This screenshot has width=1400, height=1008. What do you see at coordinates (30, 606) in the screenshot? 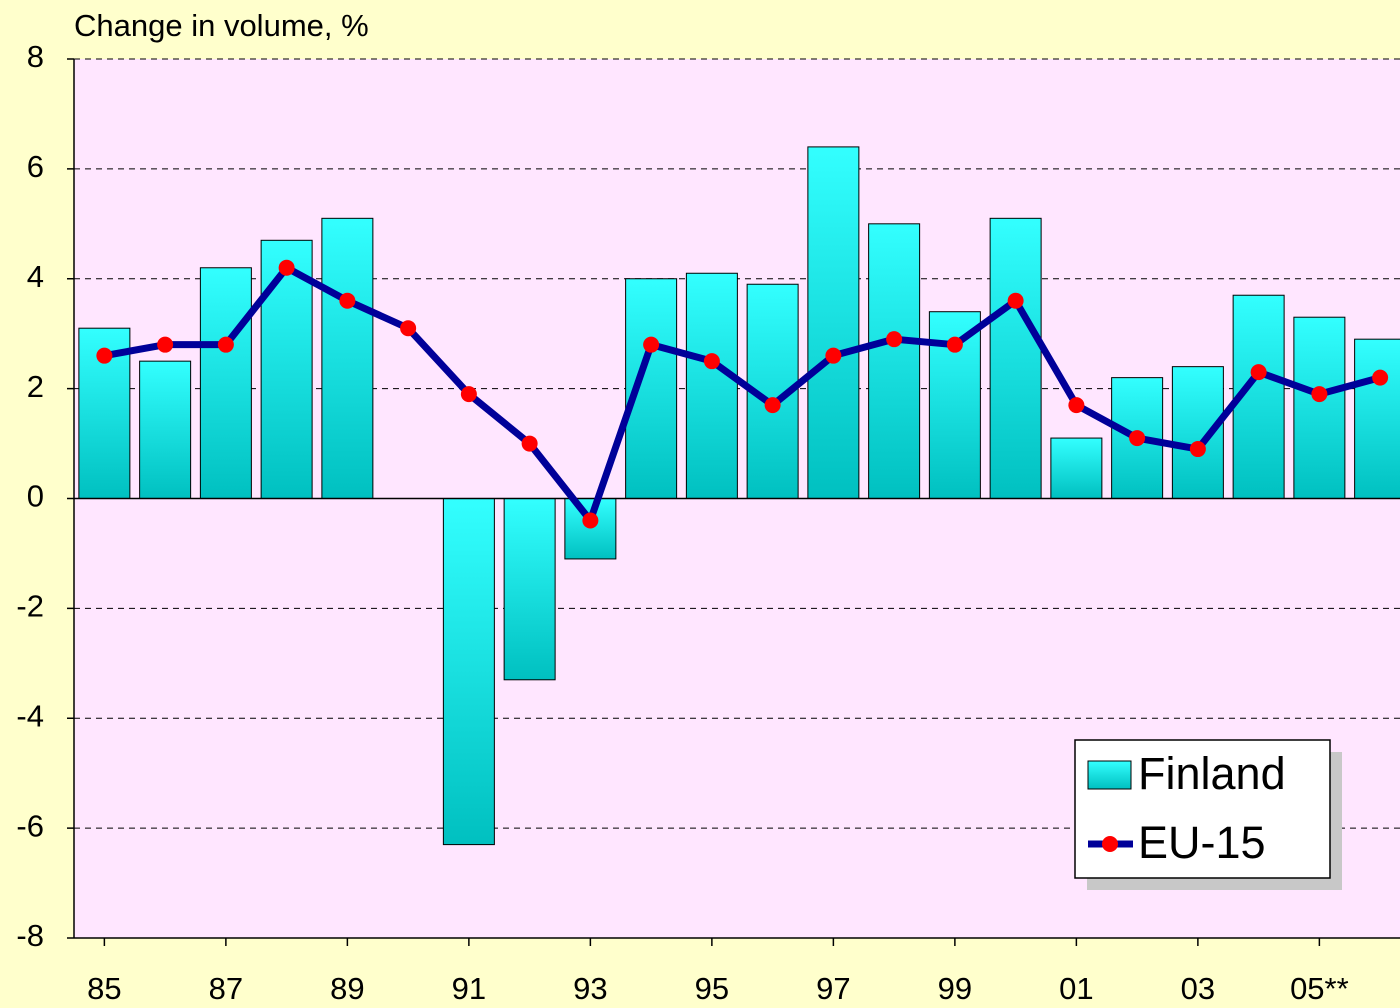
I see `y-tick-label: -2` at bounding box center [30, 606].